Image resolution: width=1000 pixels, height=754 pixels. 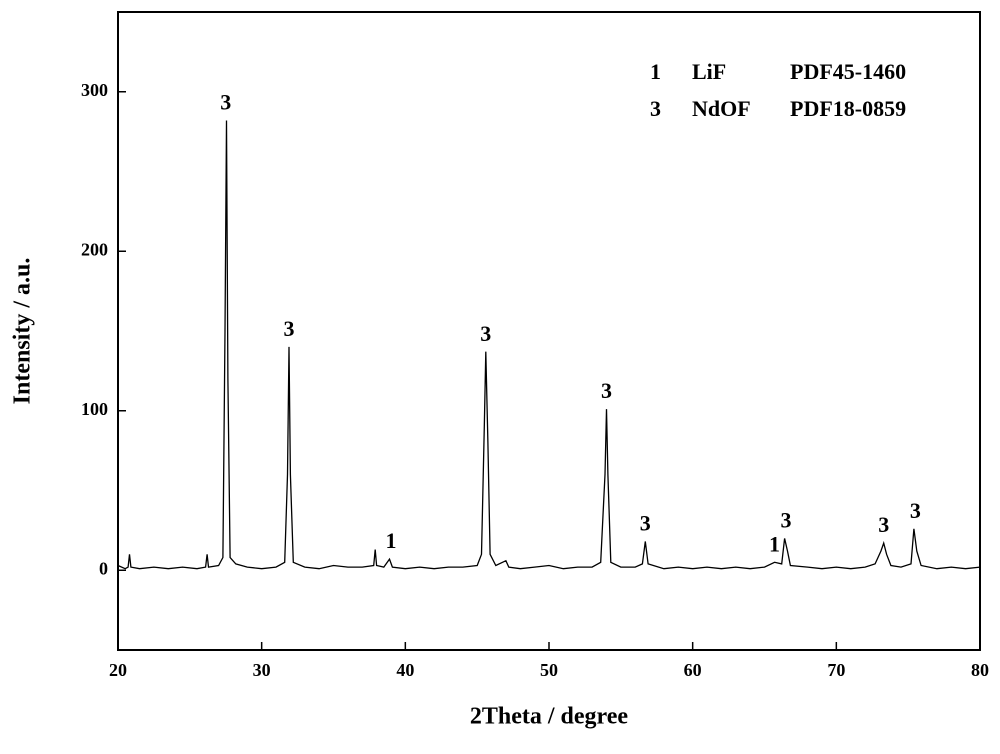 What do you see at coordinates (94, 409) in the screenshot?
I see `y-tick-label: 100` at bounding box center [94, 409].